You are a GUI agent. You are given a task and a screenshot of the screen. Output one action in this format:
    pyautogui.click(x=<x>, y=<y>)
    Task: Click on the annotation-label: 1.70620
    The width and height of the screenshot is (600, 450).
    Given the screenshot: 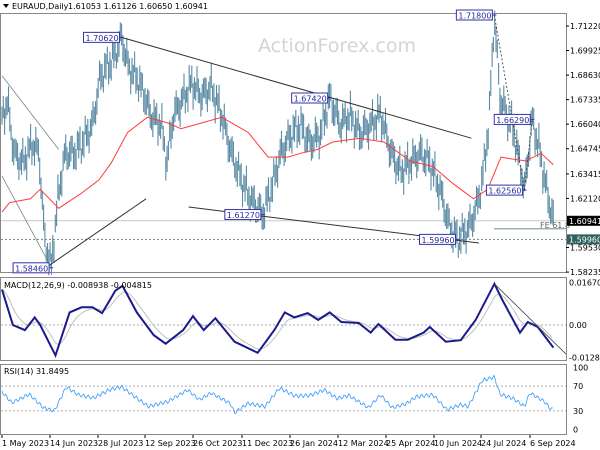 What is the action you would take?
    pyautogui.click(x=102, y=38)
    